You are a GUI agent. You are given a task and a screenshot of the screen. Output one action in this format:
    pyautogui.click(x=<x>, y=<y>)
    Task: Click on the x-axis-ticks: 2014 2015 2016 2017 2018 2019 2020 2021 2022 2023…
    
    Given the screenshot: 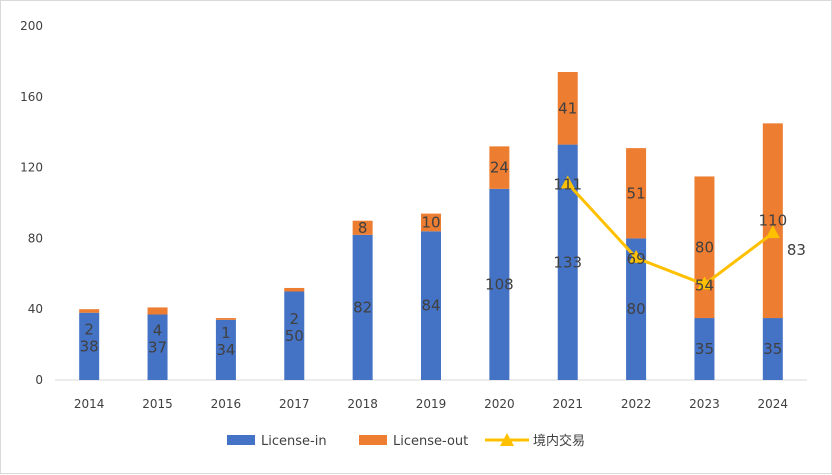 What is the action you would take?
    pyautogui.click(x=431, y=404)
    